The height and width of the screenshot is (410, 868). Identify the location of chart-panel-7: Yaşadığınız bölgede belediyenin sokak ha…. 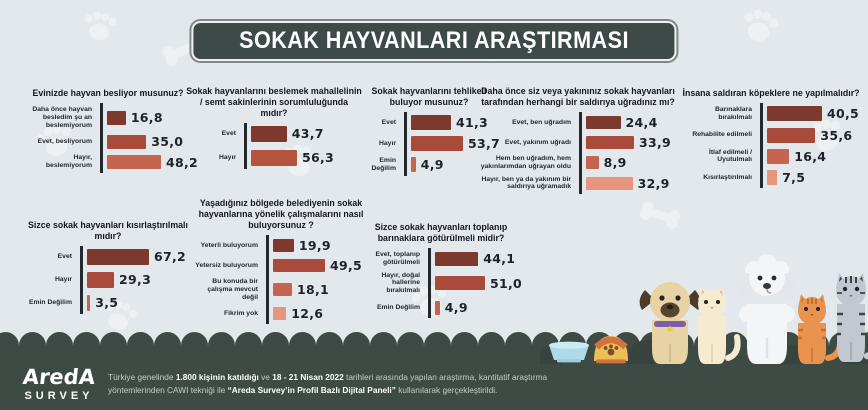
(281, 261).